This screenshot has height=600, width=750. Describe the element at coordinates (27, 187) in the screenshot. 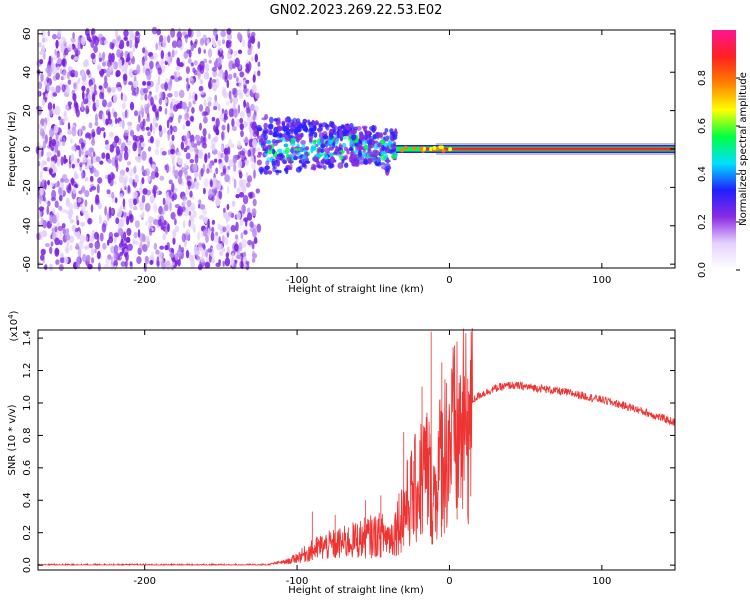

I see `spectrogram-y-tick-label: -20` at that location.